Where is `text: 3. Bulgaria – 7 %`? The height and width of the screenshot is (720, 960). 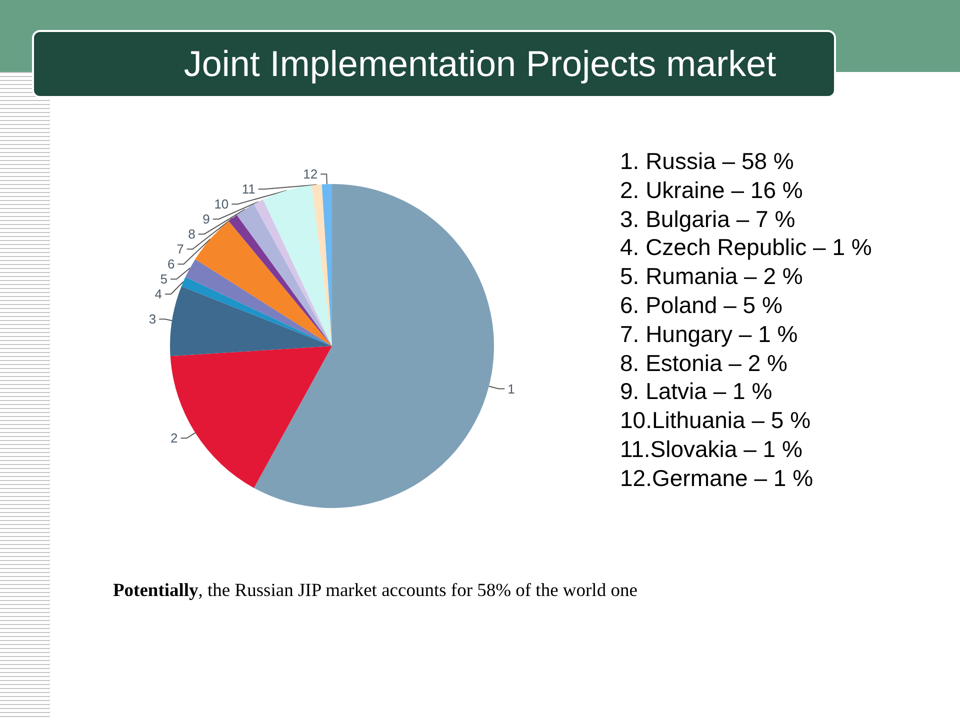 text: 3. Bulgaria – 7 % is located at coordinates (708, 219).